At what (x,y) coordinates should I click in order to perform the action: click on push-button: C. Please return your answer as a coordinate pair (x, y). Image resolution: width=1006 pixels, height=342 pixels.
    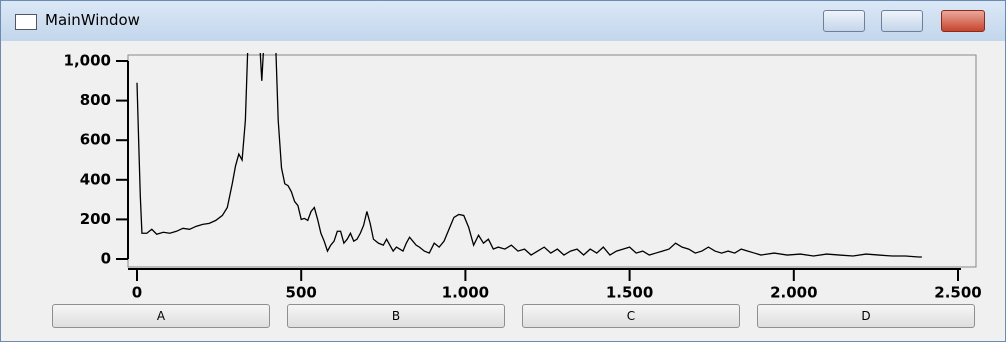
    Looking at the image, I should click on (631, 316).